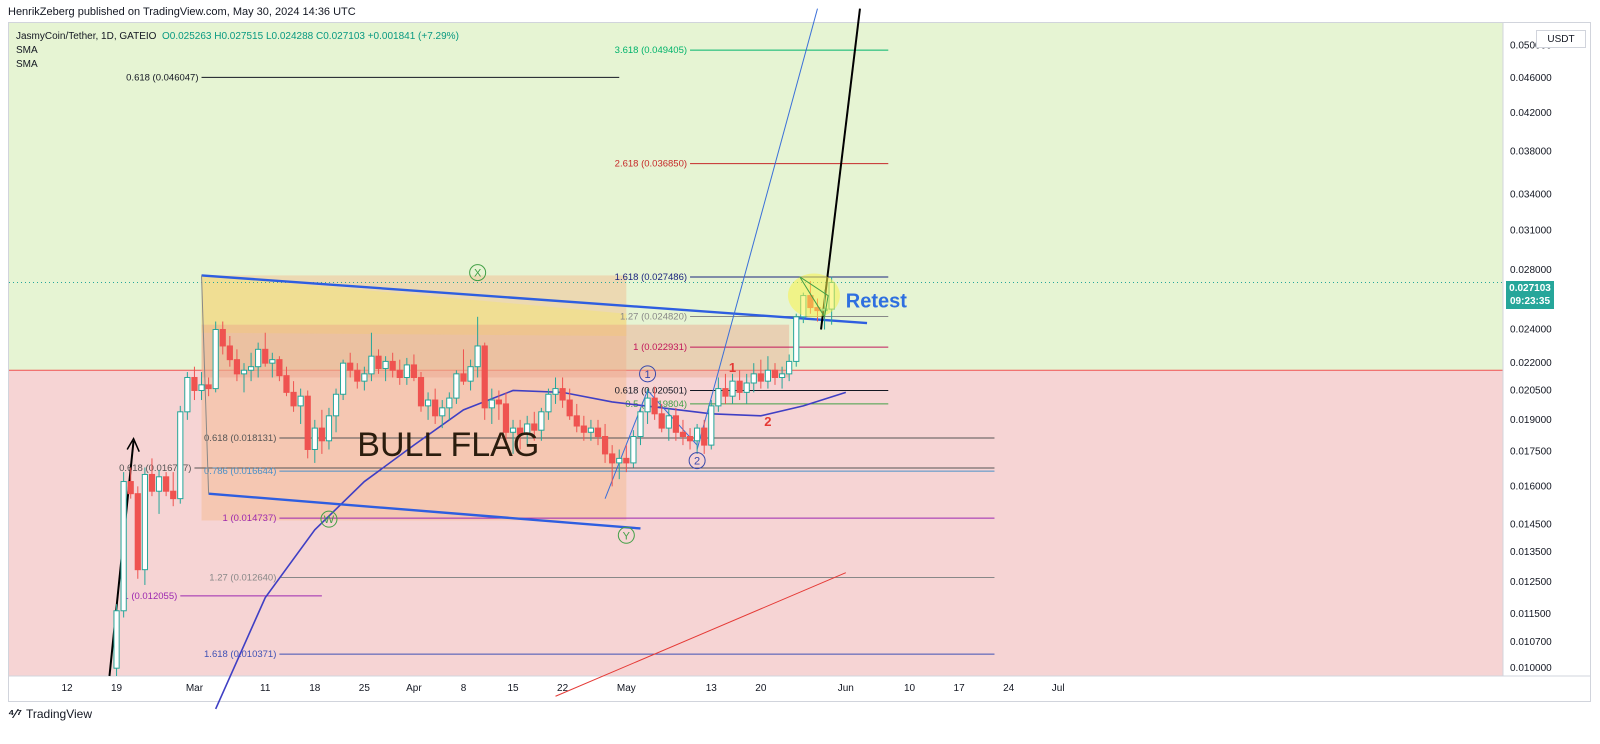 Image resolution: width=1600 pixels, height=744 pixels. What do you see at coordinates (712, 688) in the screenshot?
I see `x-tick-label: 13` at bounding box center [712, 688].